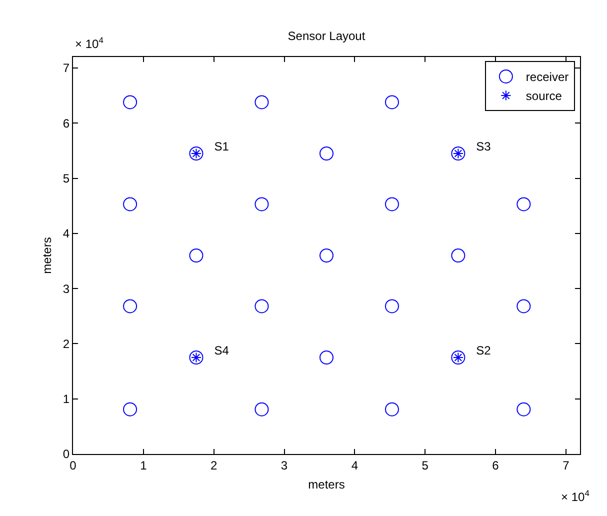  What do you see at coordinates (66, 454) in the screenshot?
I see `y-tick-label: 0` at bounding box center [66, 454].